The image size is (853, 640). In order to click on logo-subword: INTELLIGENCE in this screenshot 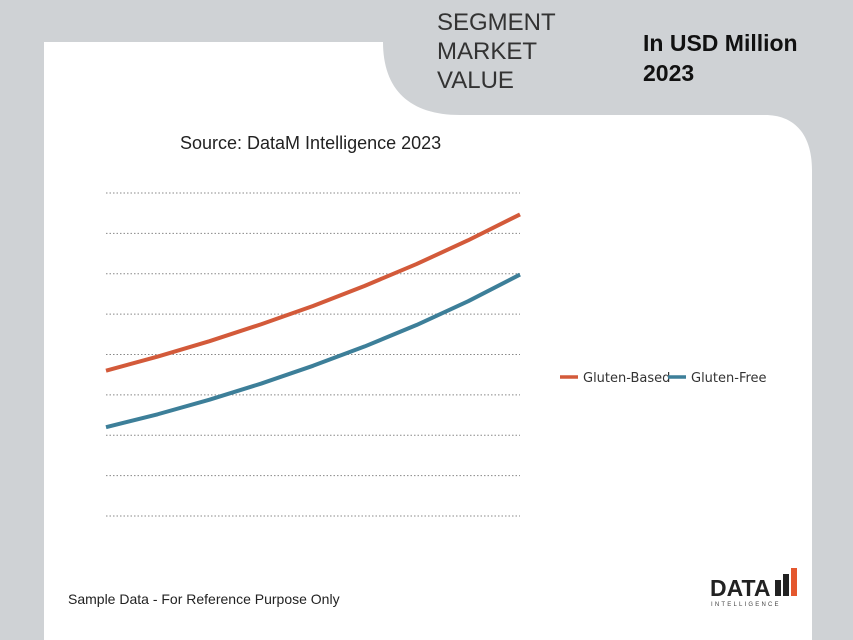, I will do `click(746, 605)`.